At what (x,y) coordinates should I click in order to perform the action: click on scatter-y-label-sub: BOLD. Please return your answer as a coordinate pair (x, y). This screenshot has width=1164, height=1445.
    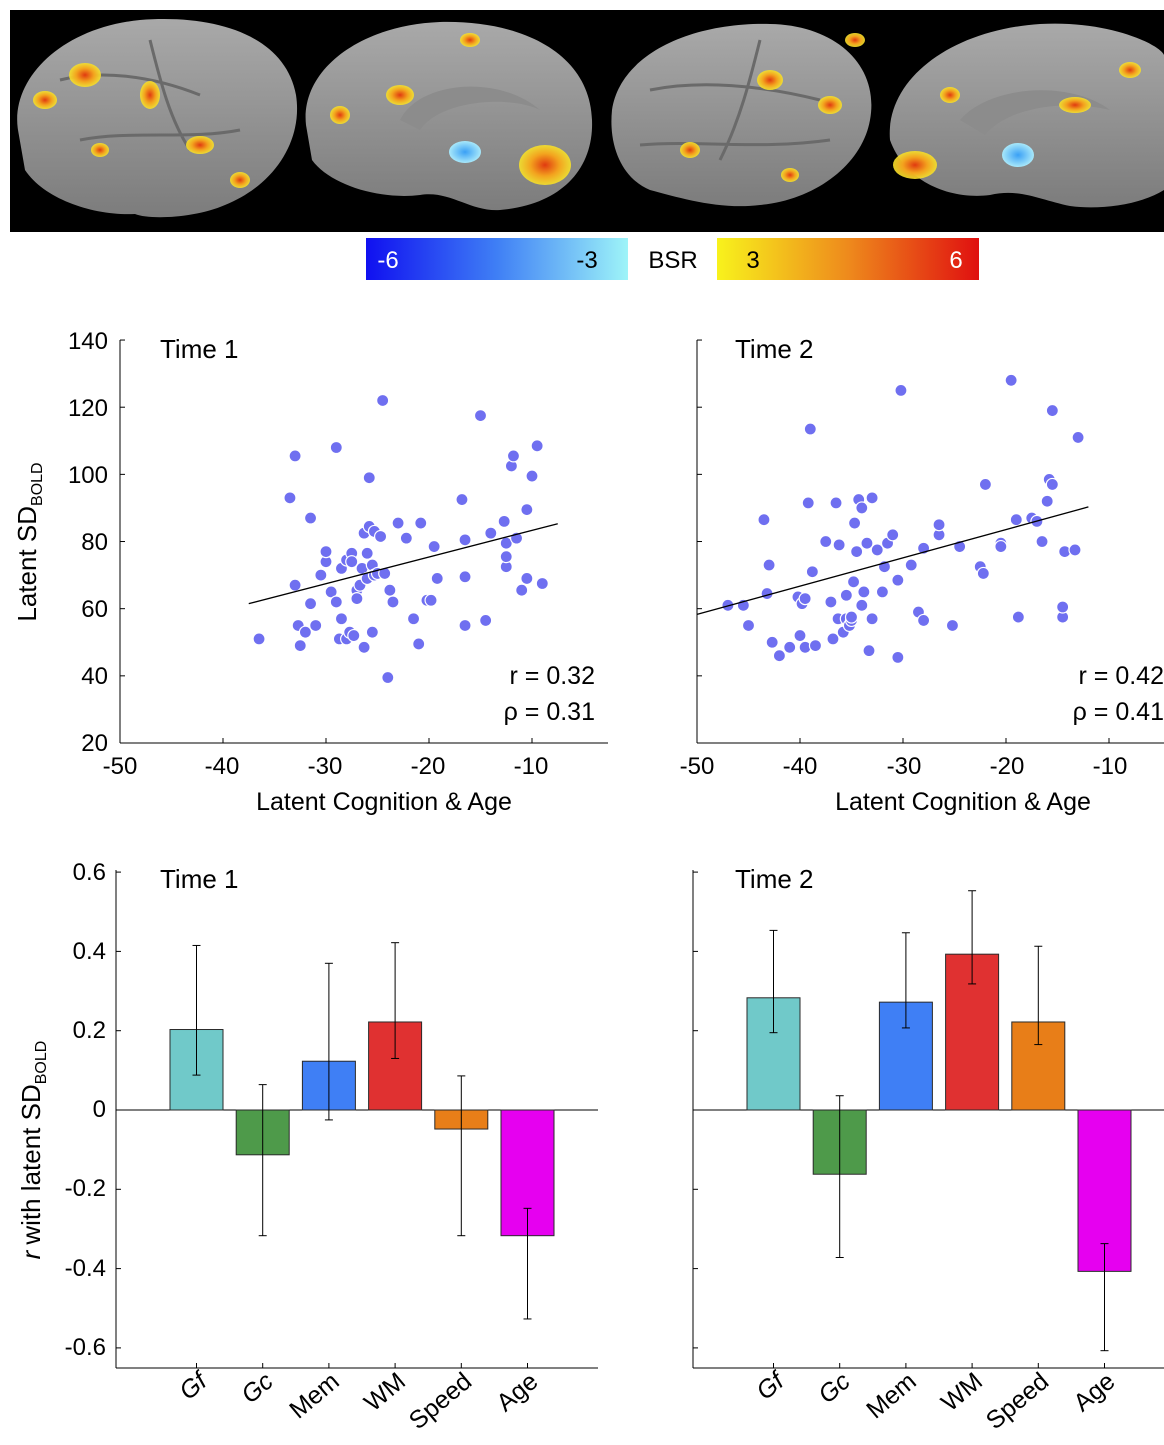
    Looking at the image, I should click on (37, 484).